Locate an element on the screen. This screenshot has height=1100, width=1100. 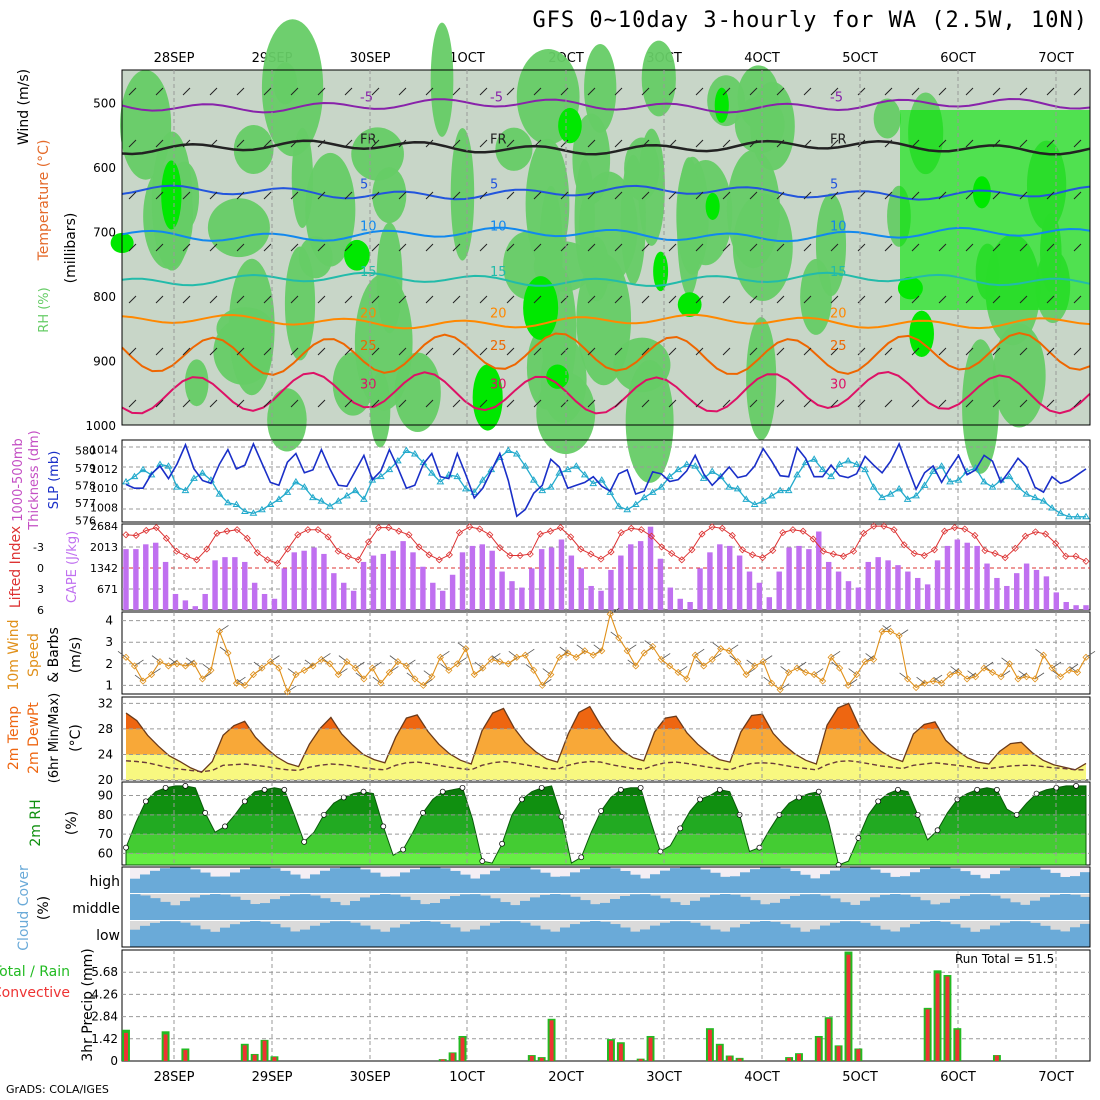
thickness-tick: 576 is located at coordinates (85, 520).